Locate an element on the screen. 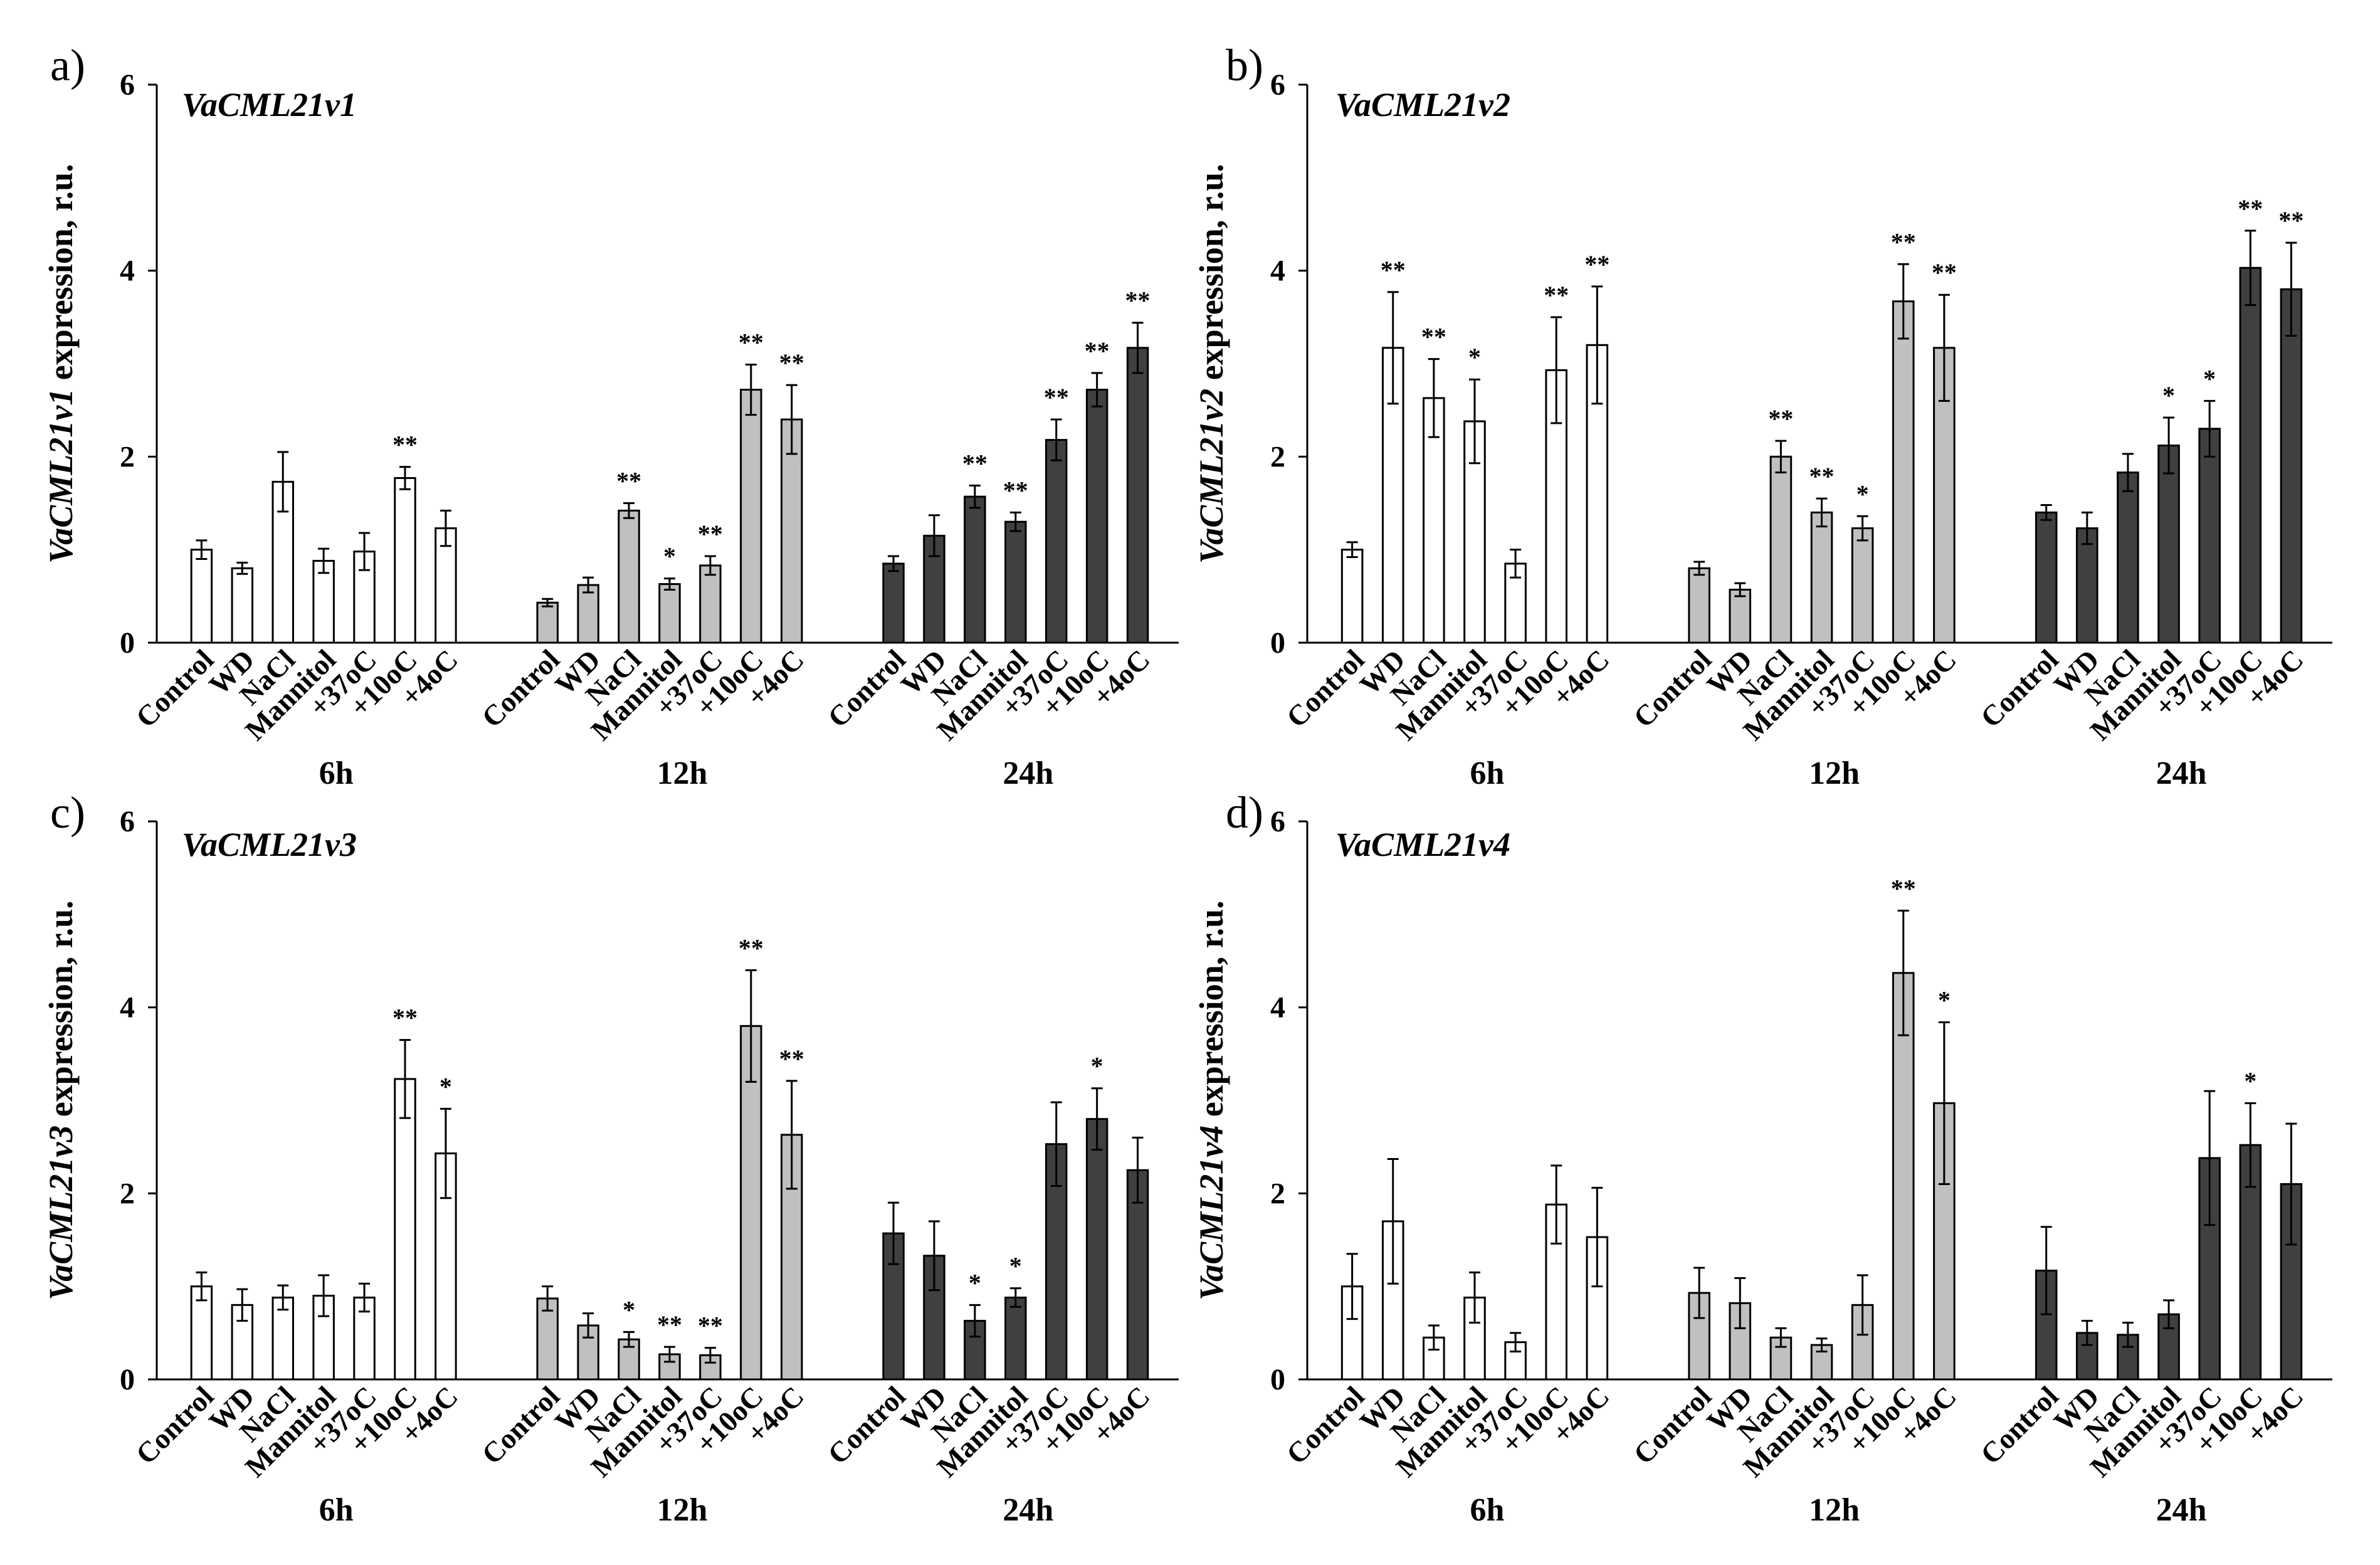 The width and height of the screenshot is (2380, 1565). y-axis-label-gene: VaCML21v1 is located at coordinates (61, 476).